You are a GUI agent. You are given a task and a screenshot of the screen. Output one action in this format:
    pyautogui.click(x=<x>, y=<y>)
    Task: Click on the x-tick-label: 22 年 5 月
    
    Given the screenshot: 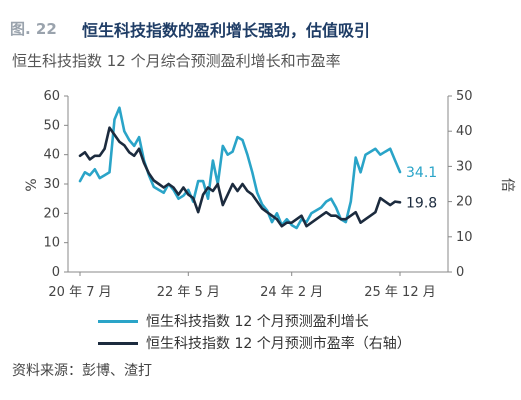 What is the action you would take?
    pyautogui.click(x=188, y=292)
    